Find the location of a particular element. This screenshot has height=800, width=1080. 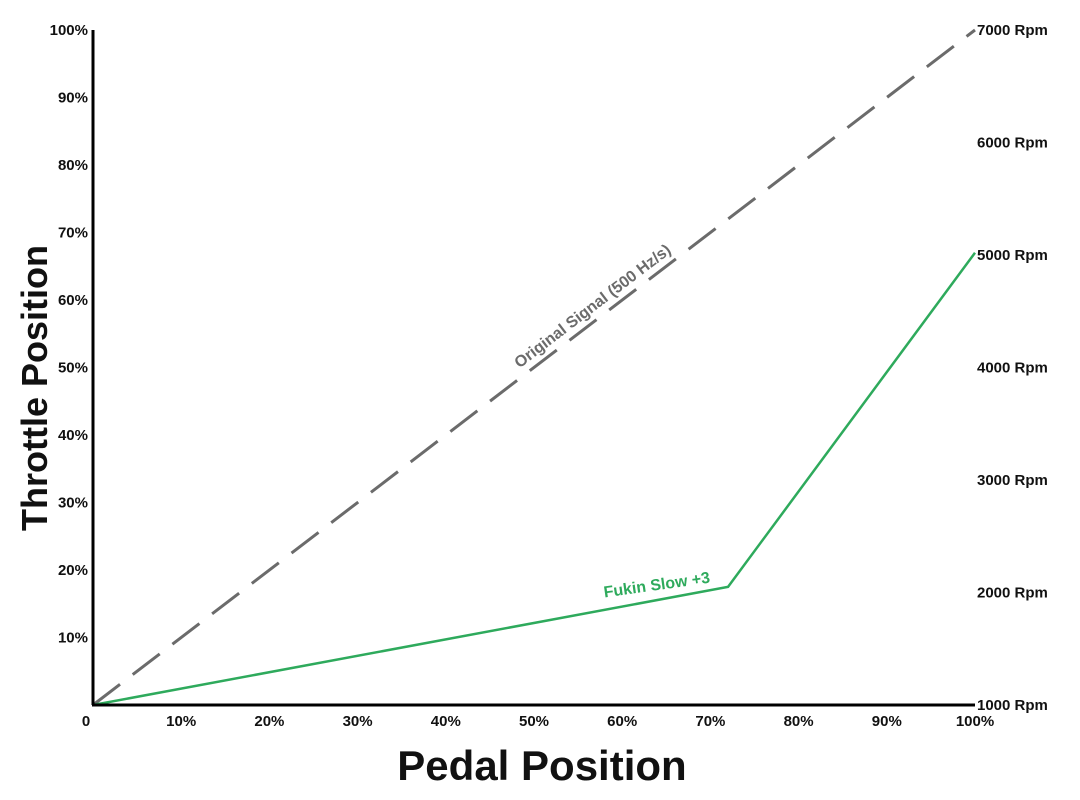

y-tick-20: 20% is located at coordinates (73, 570).